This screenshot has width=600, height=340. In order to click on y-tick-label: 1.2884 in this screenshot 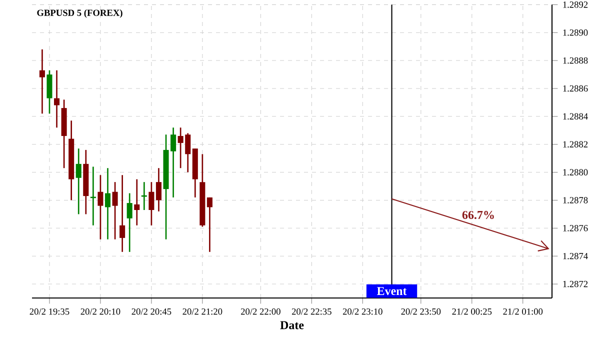, I will do `click(575, 116)`.